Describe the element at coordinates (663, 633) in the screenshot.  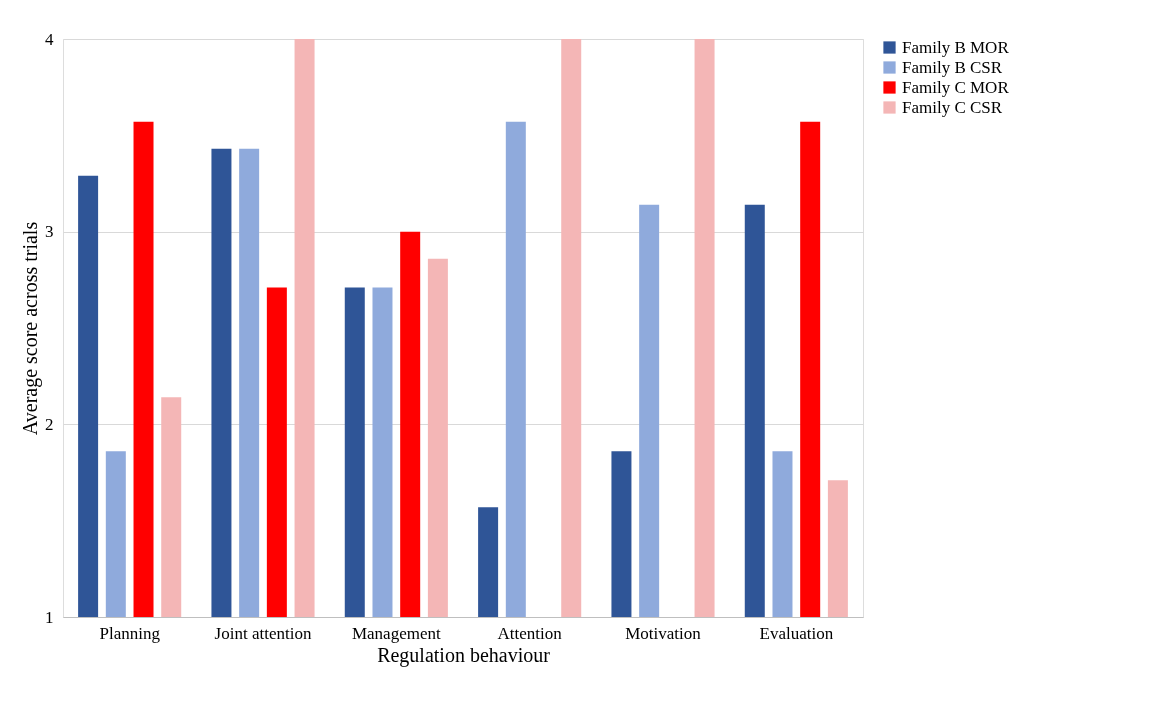
I see `x-tick-label: Motivation` at that location.